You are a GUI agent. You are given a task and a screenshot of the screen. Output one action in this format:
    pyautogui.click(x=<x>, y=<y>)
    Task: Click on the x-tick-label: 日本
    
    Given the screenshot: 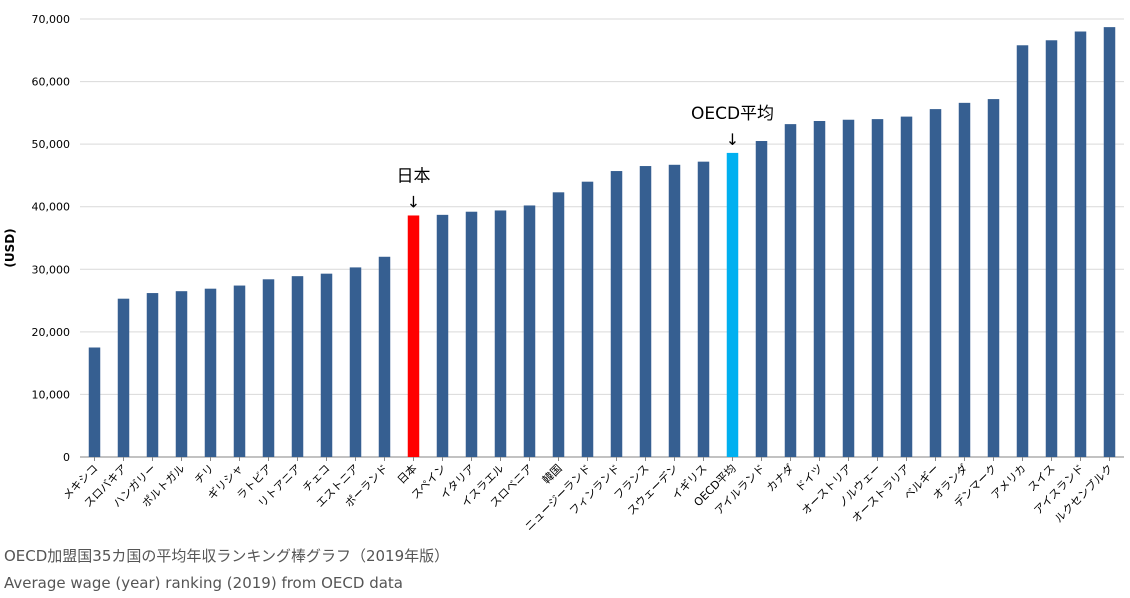 What is the action you would take?
    pyautogui.click(x=406, y=473)
    